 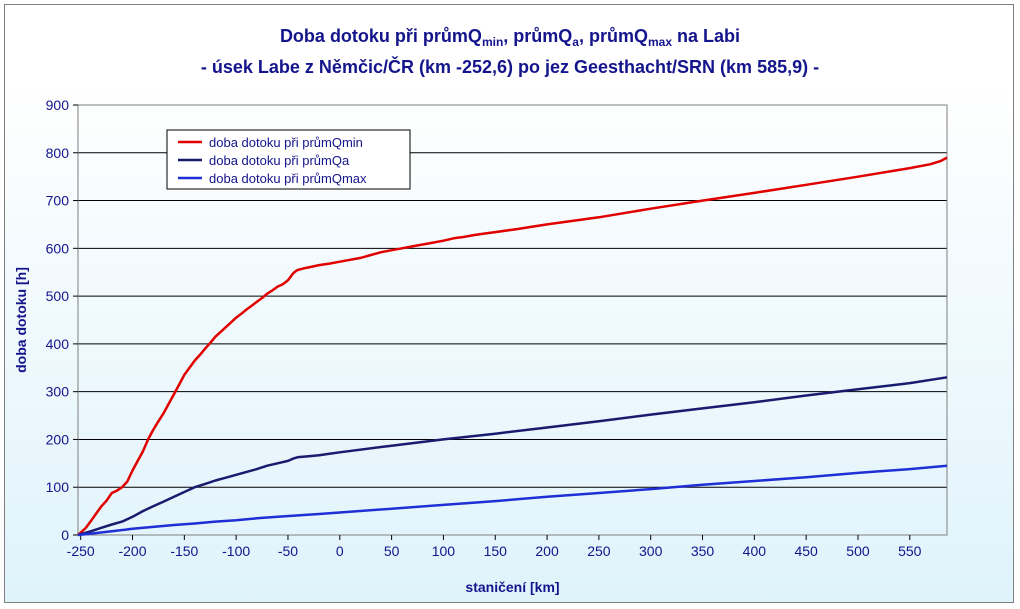 I want to click on x-tick-label: 350, so click(x=703, y=551).